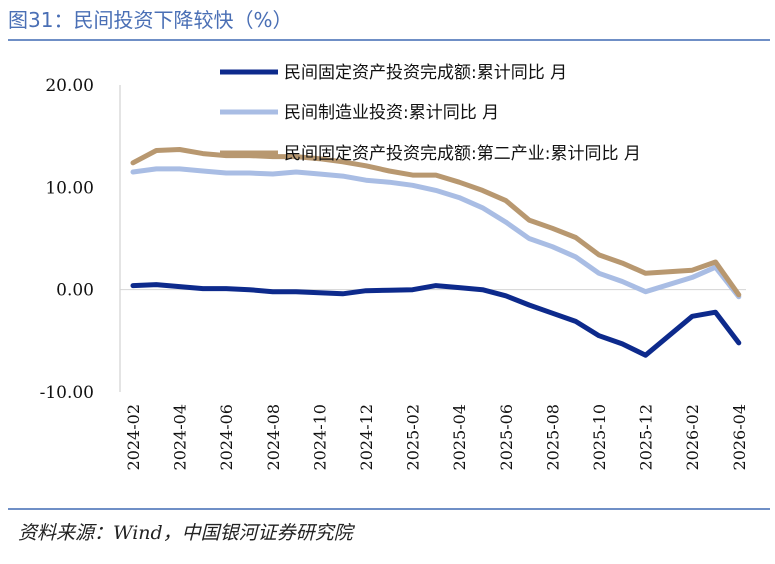  I want to click on x-tick-label: 2024-04, so click(180, 437).